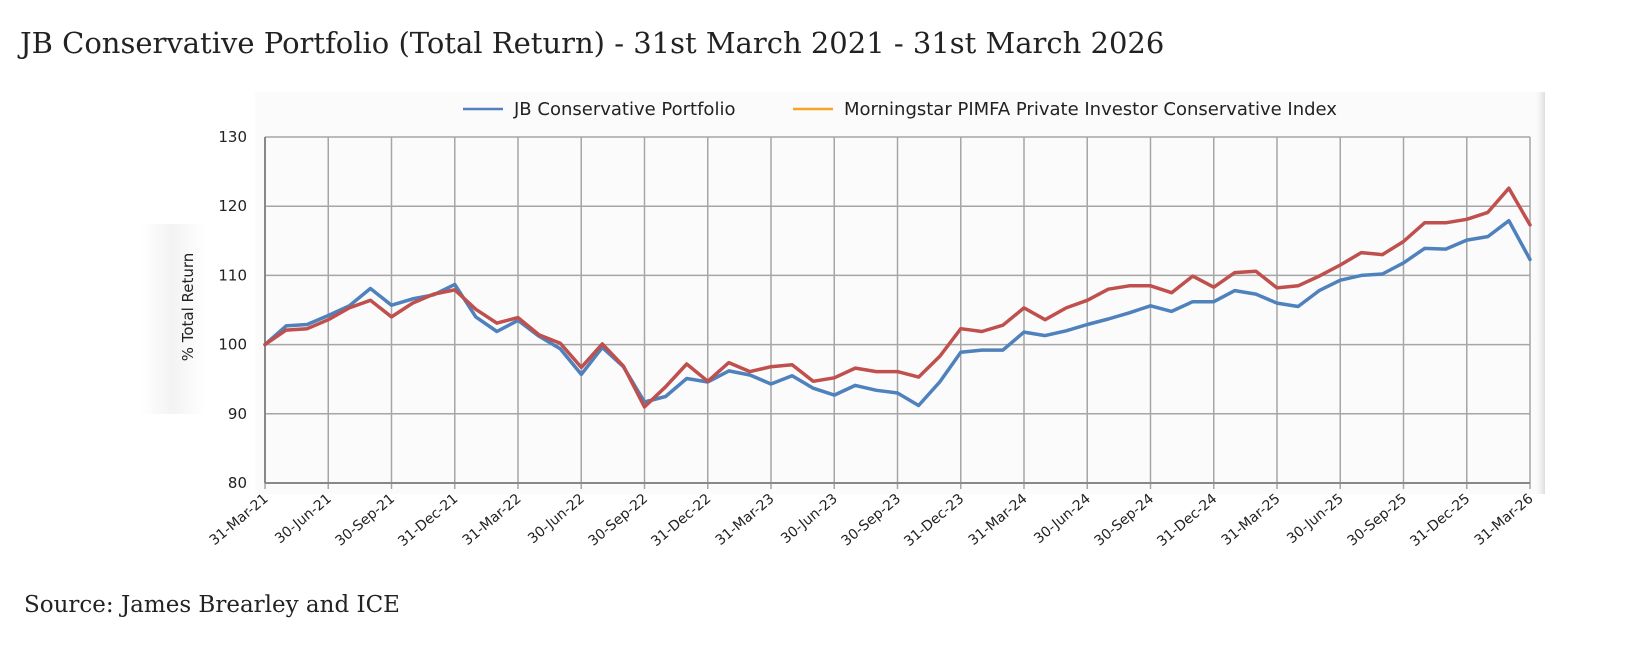  Describe the element at coordinates (809, 519) in the screenshot. I see `x-tick-label: 30-Jun-23` at that location.